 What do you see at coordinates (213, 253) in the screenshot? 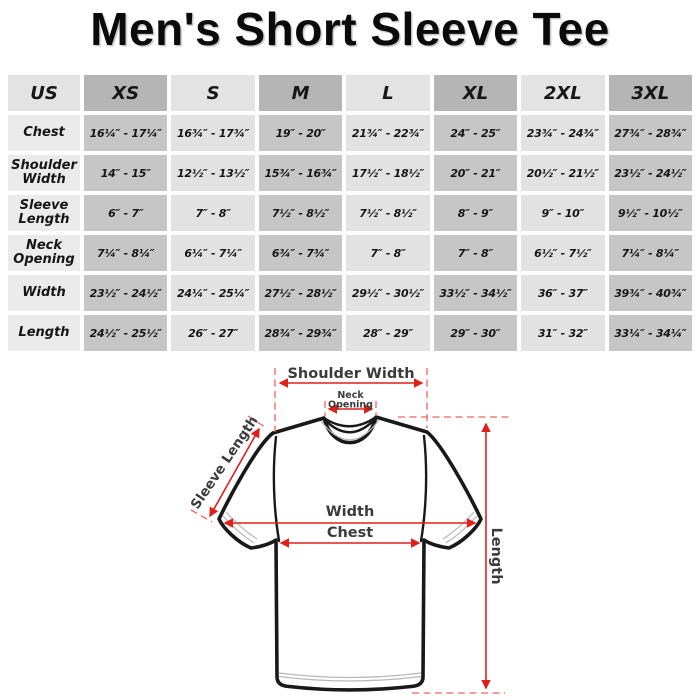
I see `size-chart-cell: 6¼″ - 7¼″` at bounding box center [213, 253].